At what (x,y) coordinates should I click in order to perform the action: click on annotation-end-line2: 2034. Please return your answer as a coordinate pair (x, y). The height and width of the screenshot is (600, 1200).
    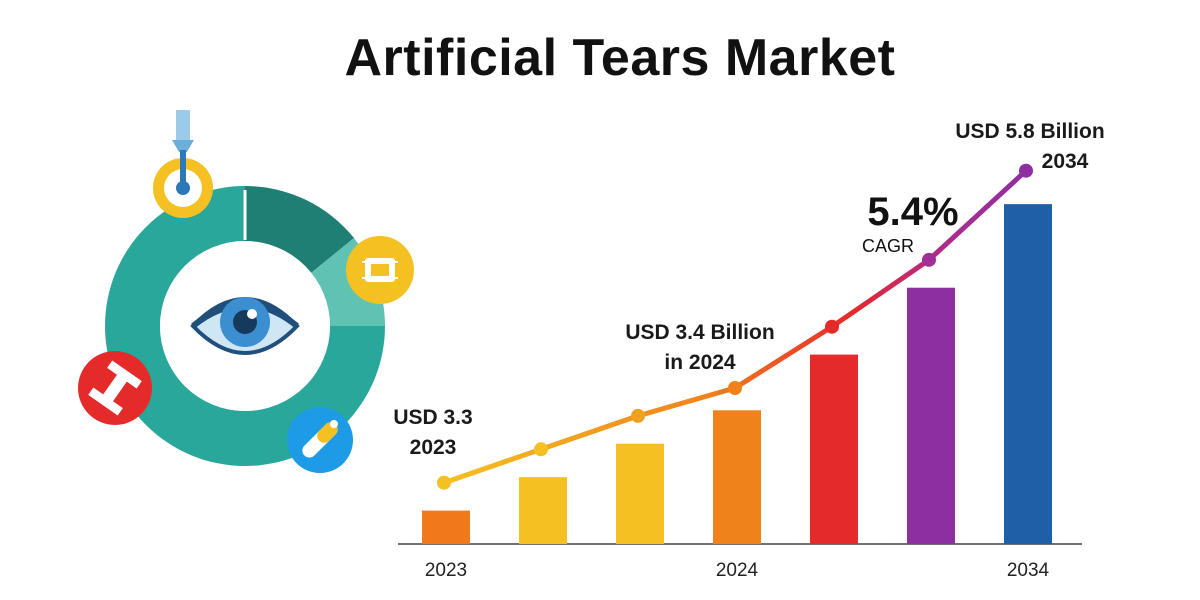
    Looking at the image, I should click on (1065, 162).